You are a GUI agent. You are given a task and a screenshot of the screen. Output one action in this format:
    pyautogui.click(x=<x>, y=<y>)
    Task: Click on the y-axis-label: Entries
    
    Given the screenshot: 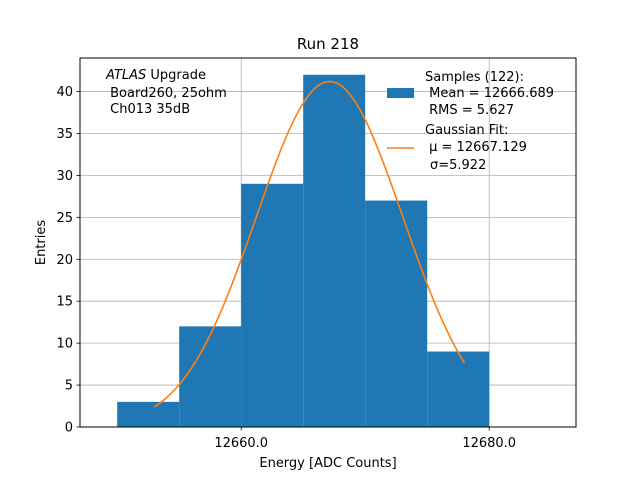 What is the action you would take?
    pyautogui.click(x=41, y=243)
    